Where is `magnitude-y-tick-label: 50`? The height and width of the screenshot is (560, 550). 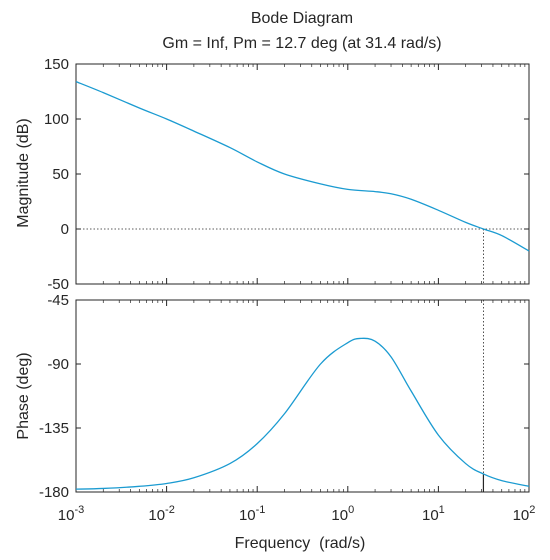 magnitude-y-tick-label: 50 is located at coordinates (60, 174).